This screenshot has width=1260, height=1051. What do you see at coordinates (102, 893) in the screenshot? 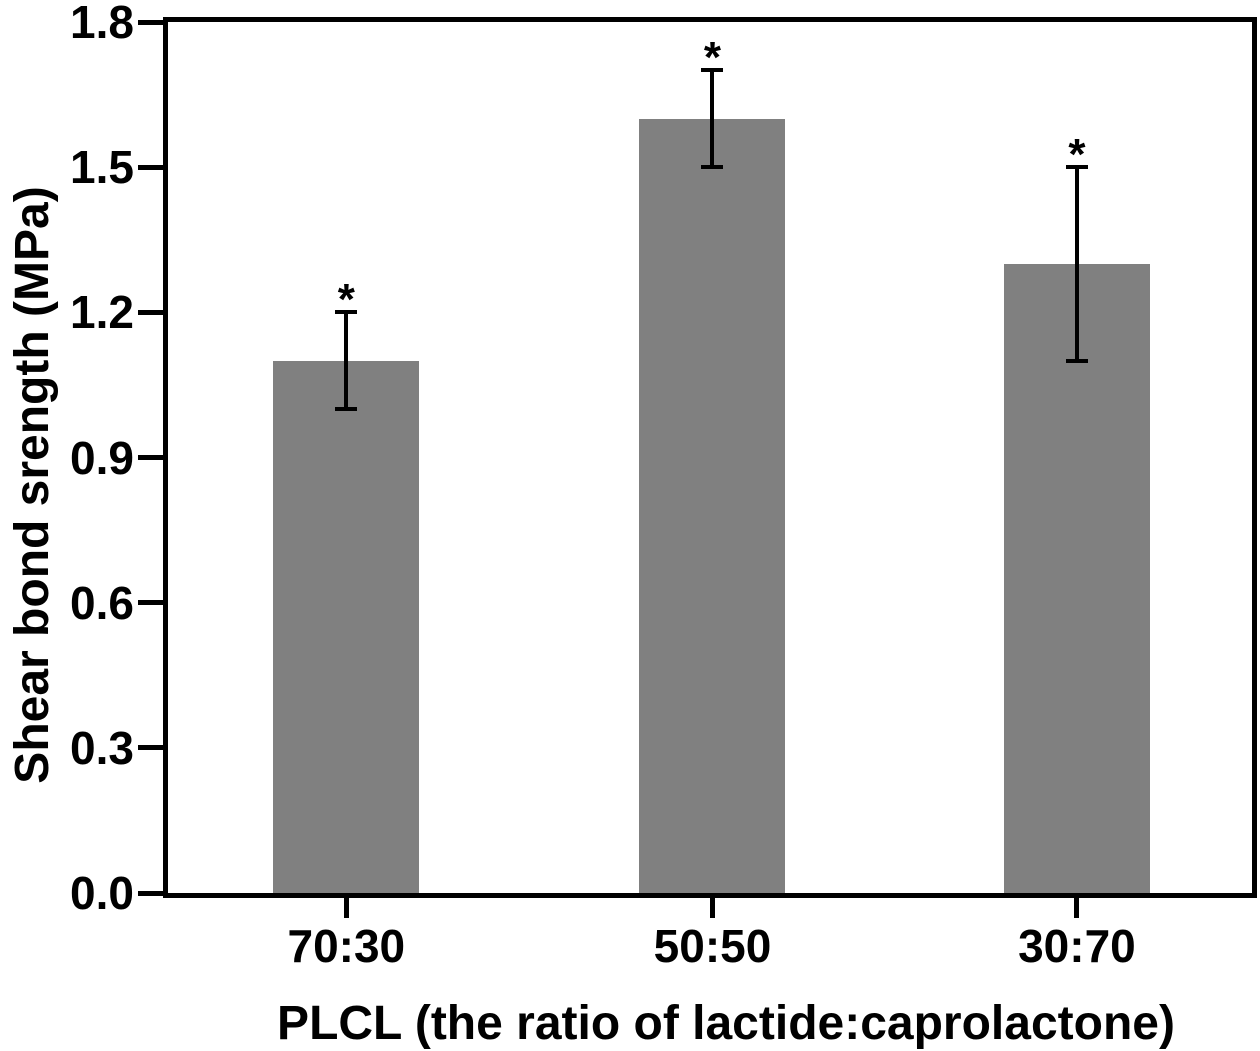
I see `y-axis-tick-label: 0.0` at bounding box center [102, 893].